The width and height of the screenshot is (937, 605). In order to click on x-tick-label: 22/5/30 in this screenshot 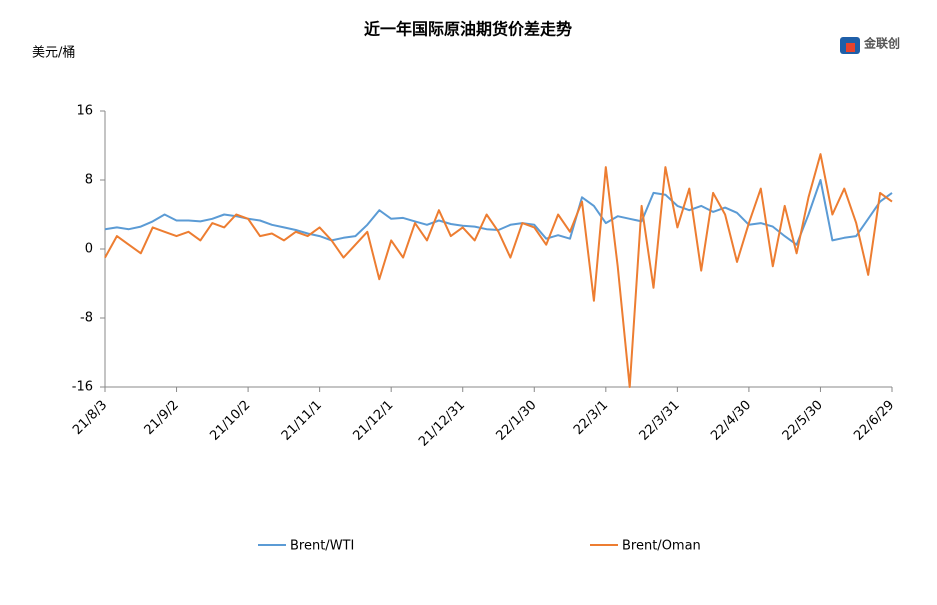, I will do `click(803, 421)`.